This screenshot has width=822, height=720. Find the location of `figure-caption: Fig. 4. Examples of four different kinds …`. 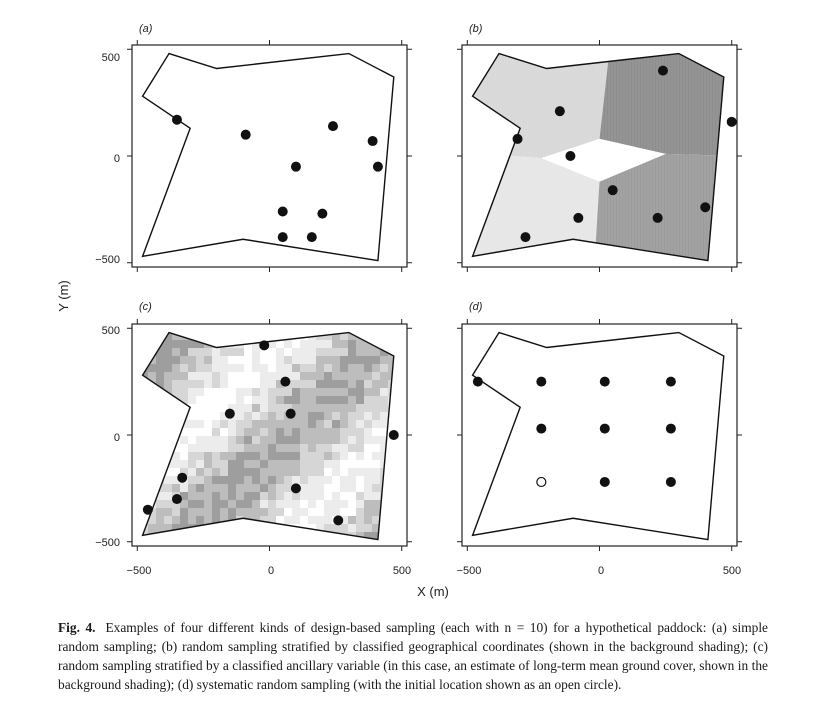

figure-caption: Fig. 4. Examples of four different kinds … is located at coordinates (413, 656).